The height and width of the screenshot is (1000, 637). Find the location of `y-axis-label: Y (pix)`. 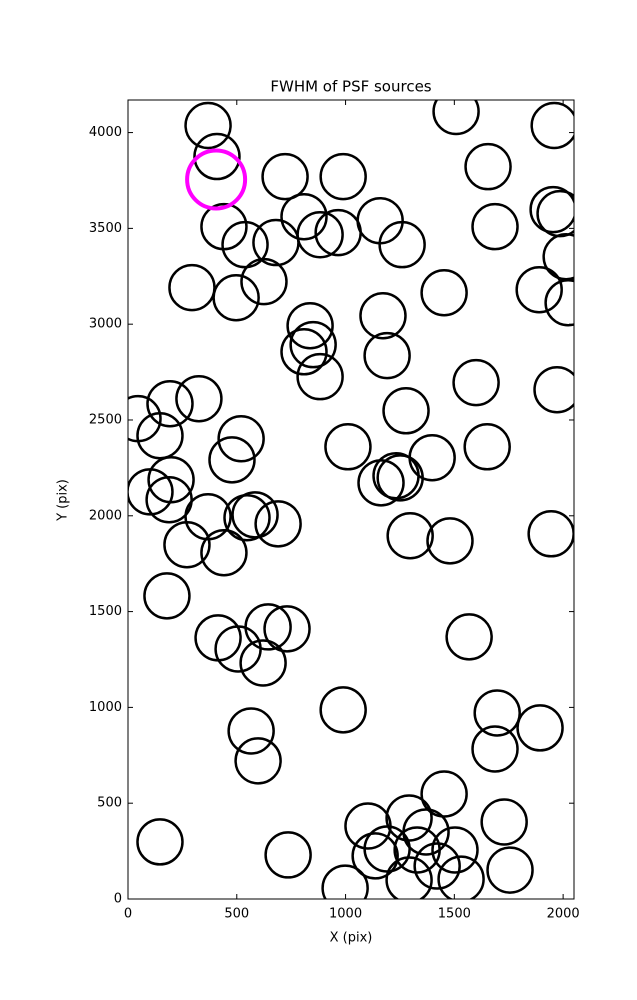

y-axis-label: Y (pix) is located at coordinates (63, 500).